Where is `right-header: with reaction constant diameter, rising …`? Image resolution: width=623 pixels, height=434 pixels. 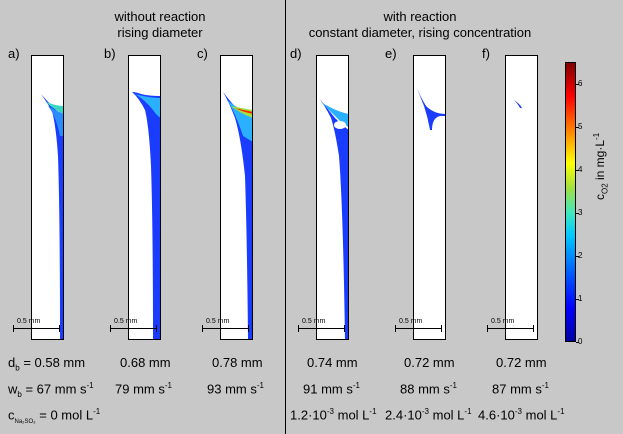 right-header: with reaction constant diameter, rising … is located at coordinates (420, 25).